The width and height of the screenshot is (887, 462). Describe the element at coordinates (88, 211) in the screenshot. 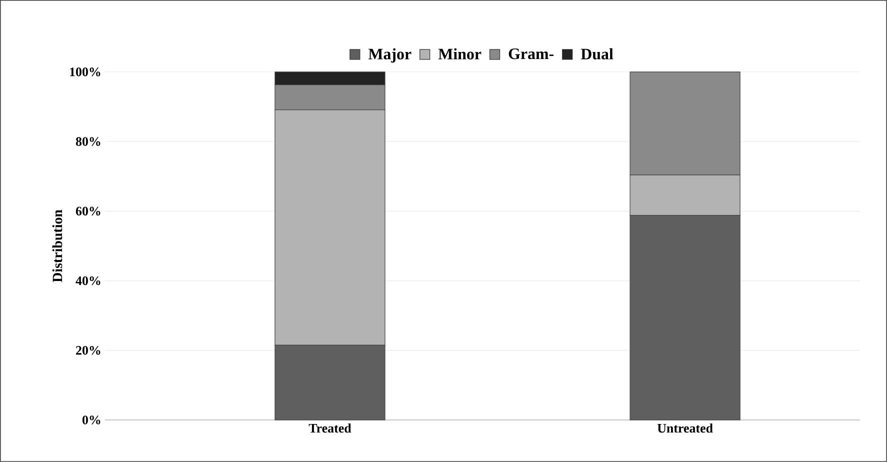

I see `y-tick-label: 60%` at that location.